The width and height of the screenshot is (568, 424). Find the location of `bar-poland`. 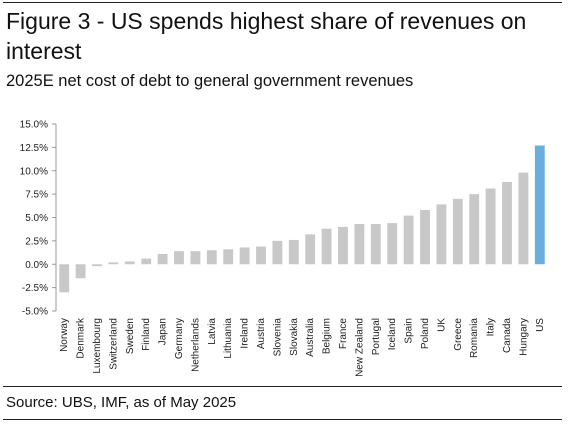

bar-poland is located at coordinates (425, 237).